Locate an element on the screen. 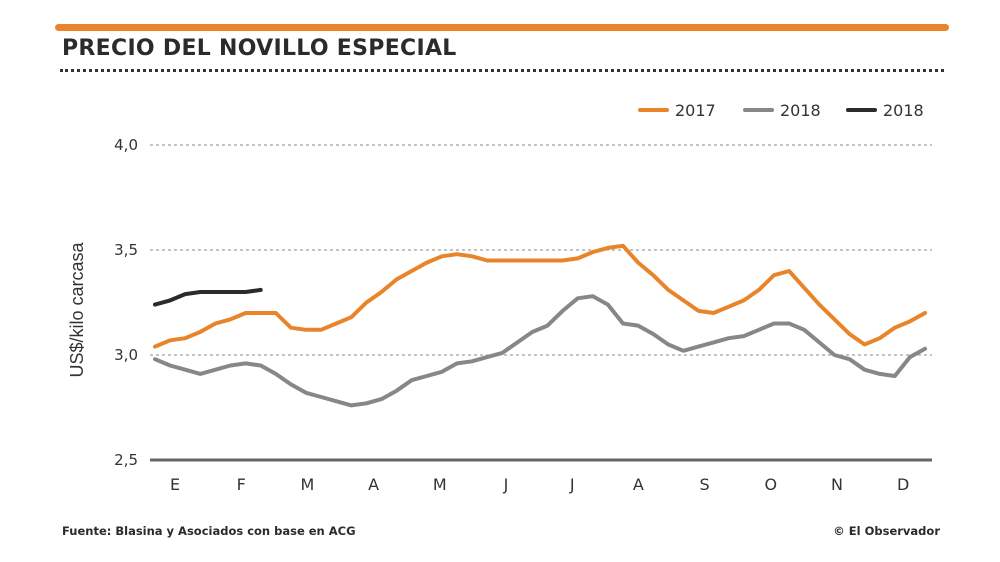 This screenshot has width=1000, height=562. y-axis-label: US$/kilo carcasa is located at coordinates (77, 309).